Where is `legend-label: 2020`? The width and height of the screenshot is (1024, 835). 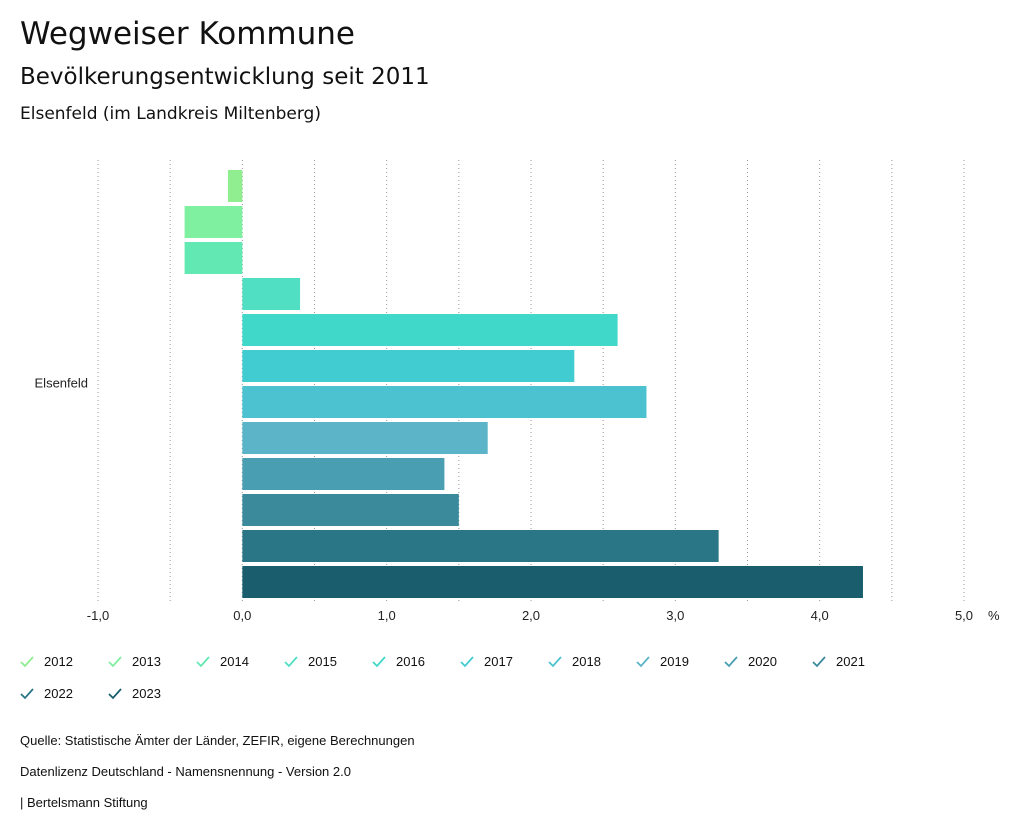 legend-label: 2020 is located at coordinates (762, 661).